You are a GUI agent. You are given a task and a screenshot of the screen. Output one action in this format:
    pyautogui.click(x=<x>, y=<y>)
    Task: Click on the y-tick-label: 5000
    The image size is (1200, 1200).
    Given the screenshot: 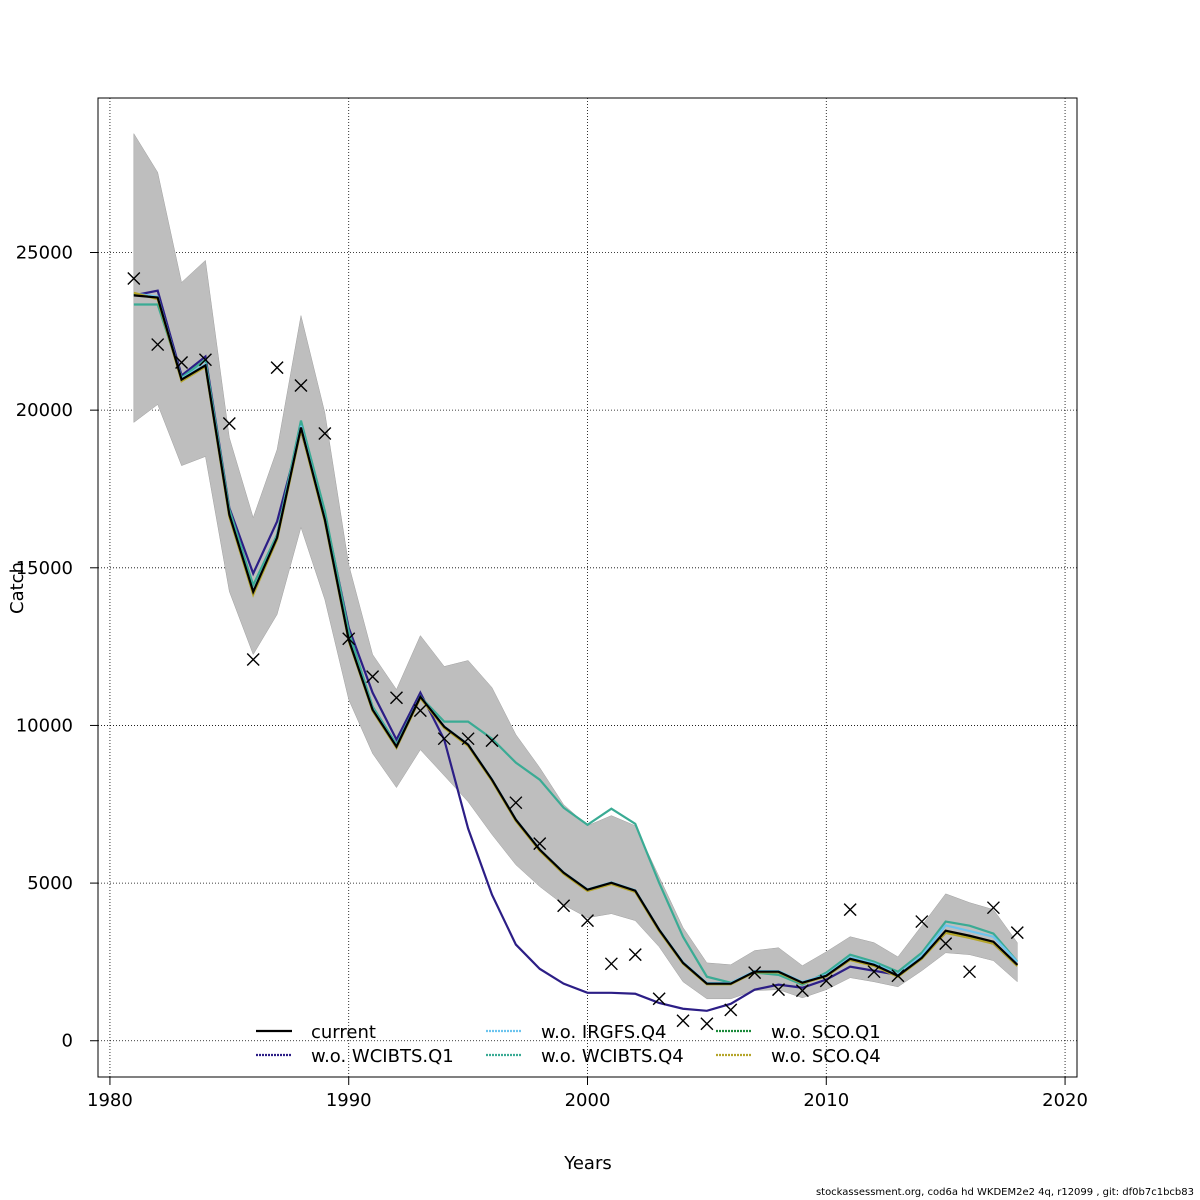 What is the action you would take?
    pyautogui.click(x=50, y=883)
    